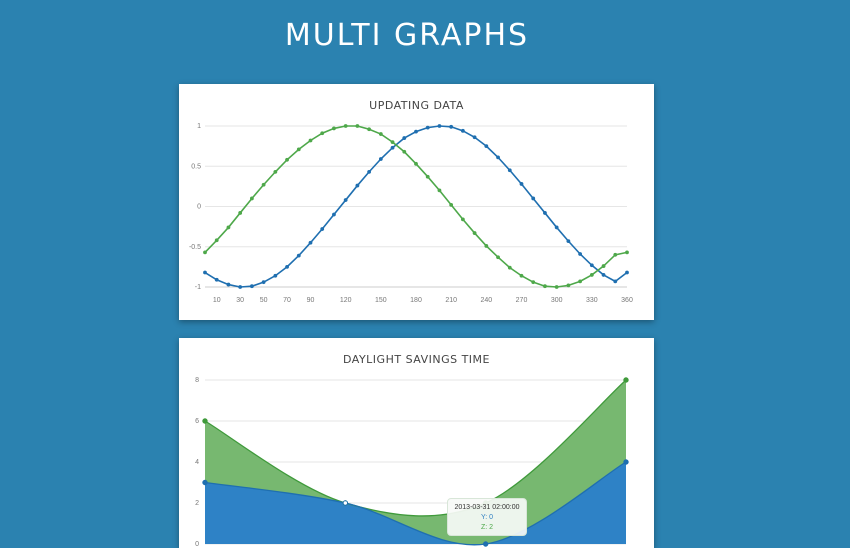 This screenshot has height=548, width=850. I want to click on tooltip-date: 2013-03-31 02:00:00, so click(487, 507).